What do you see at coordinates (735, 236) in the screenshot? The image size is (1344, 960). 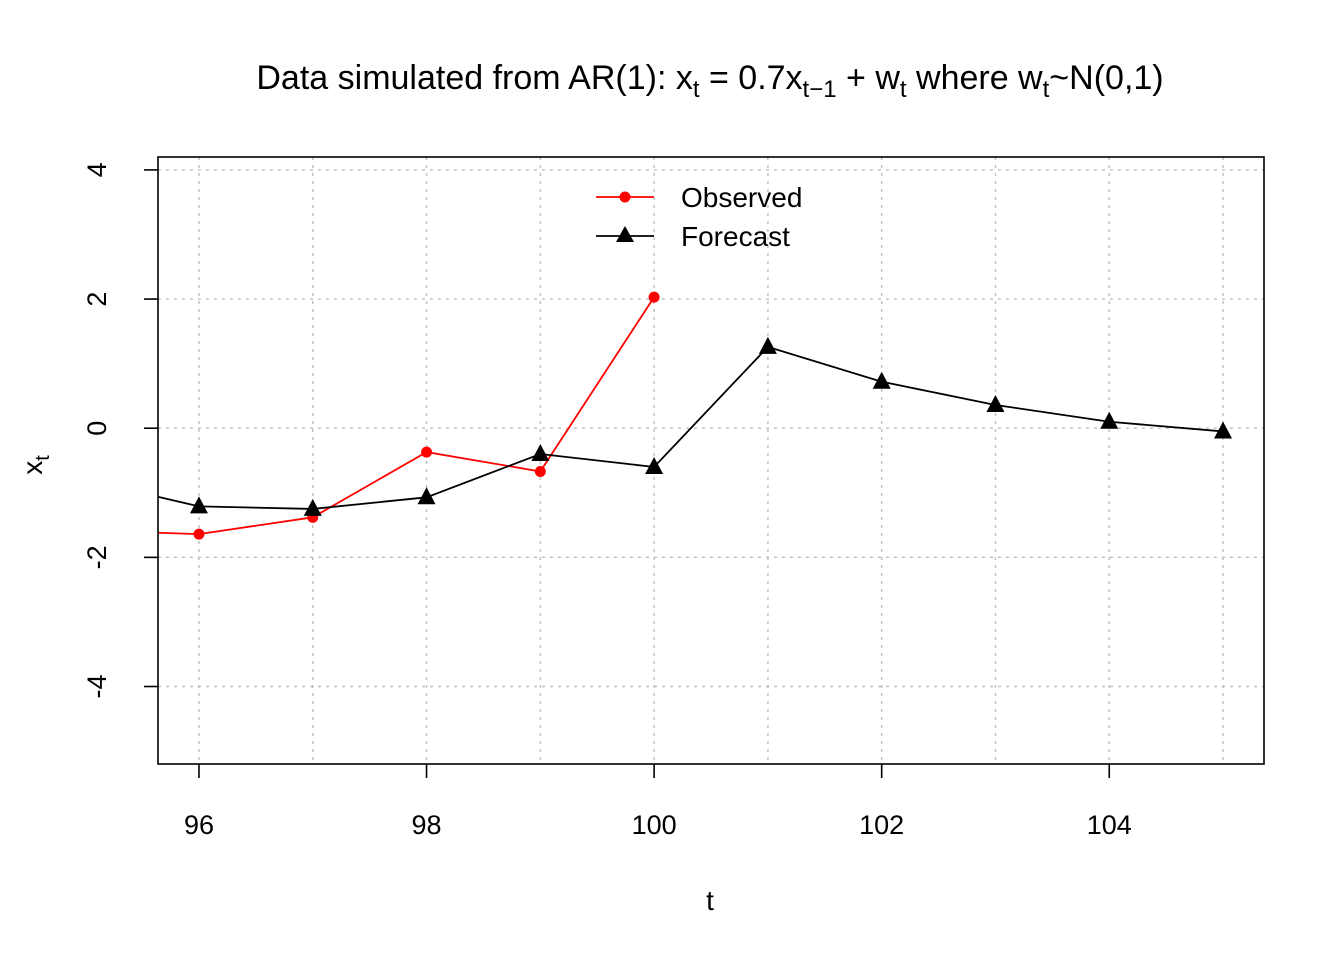 I see `legend-forecast-label: Forecast` at bounding box center [735, 236].